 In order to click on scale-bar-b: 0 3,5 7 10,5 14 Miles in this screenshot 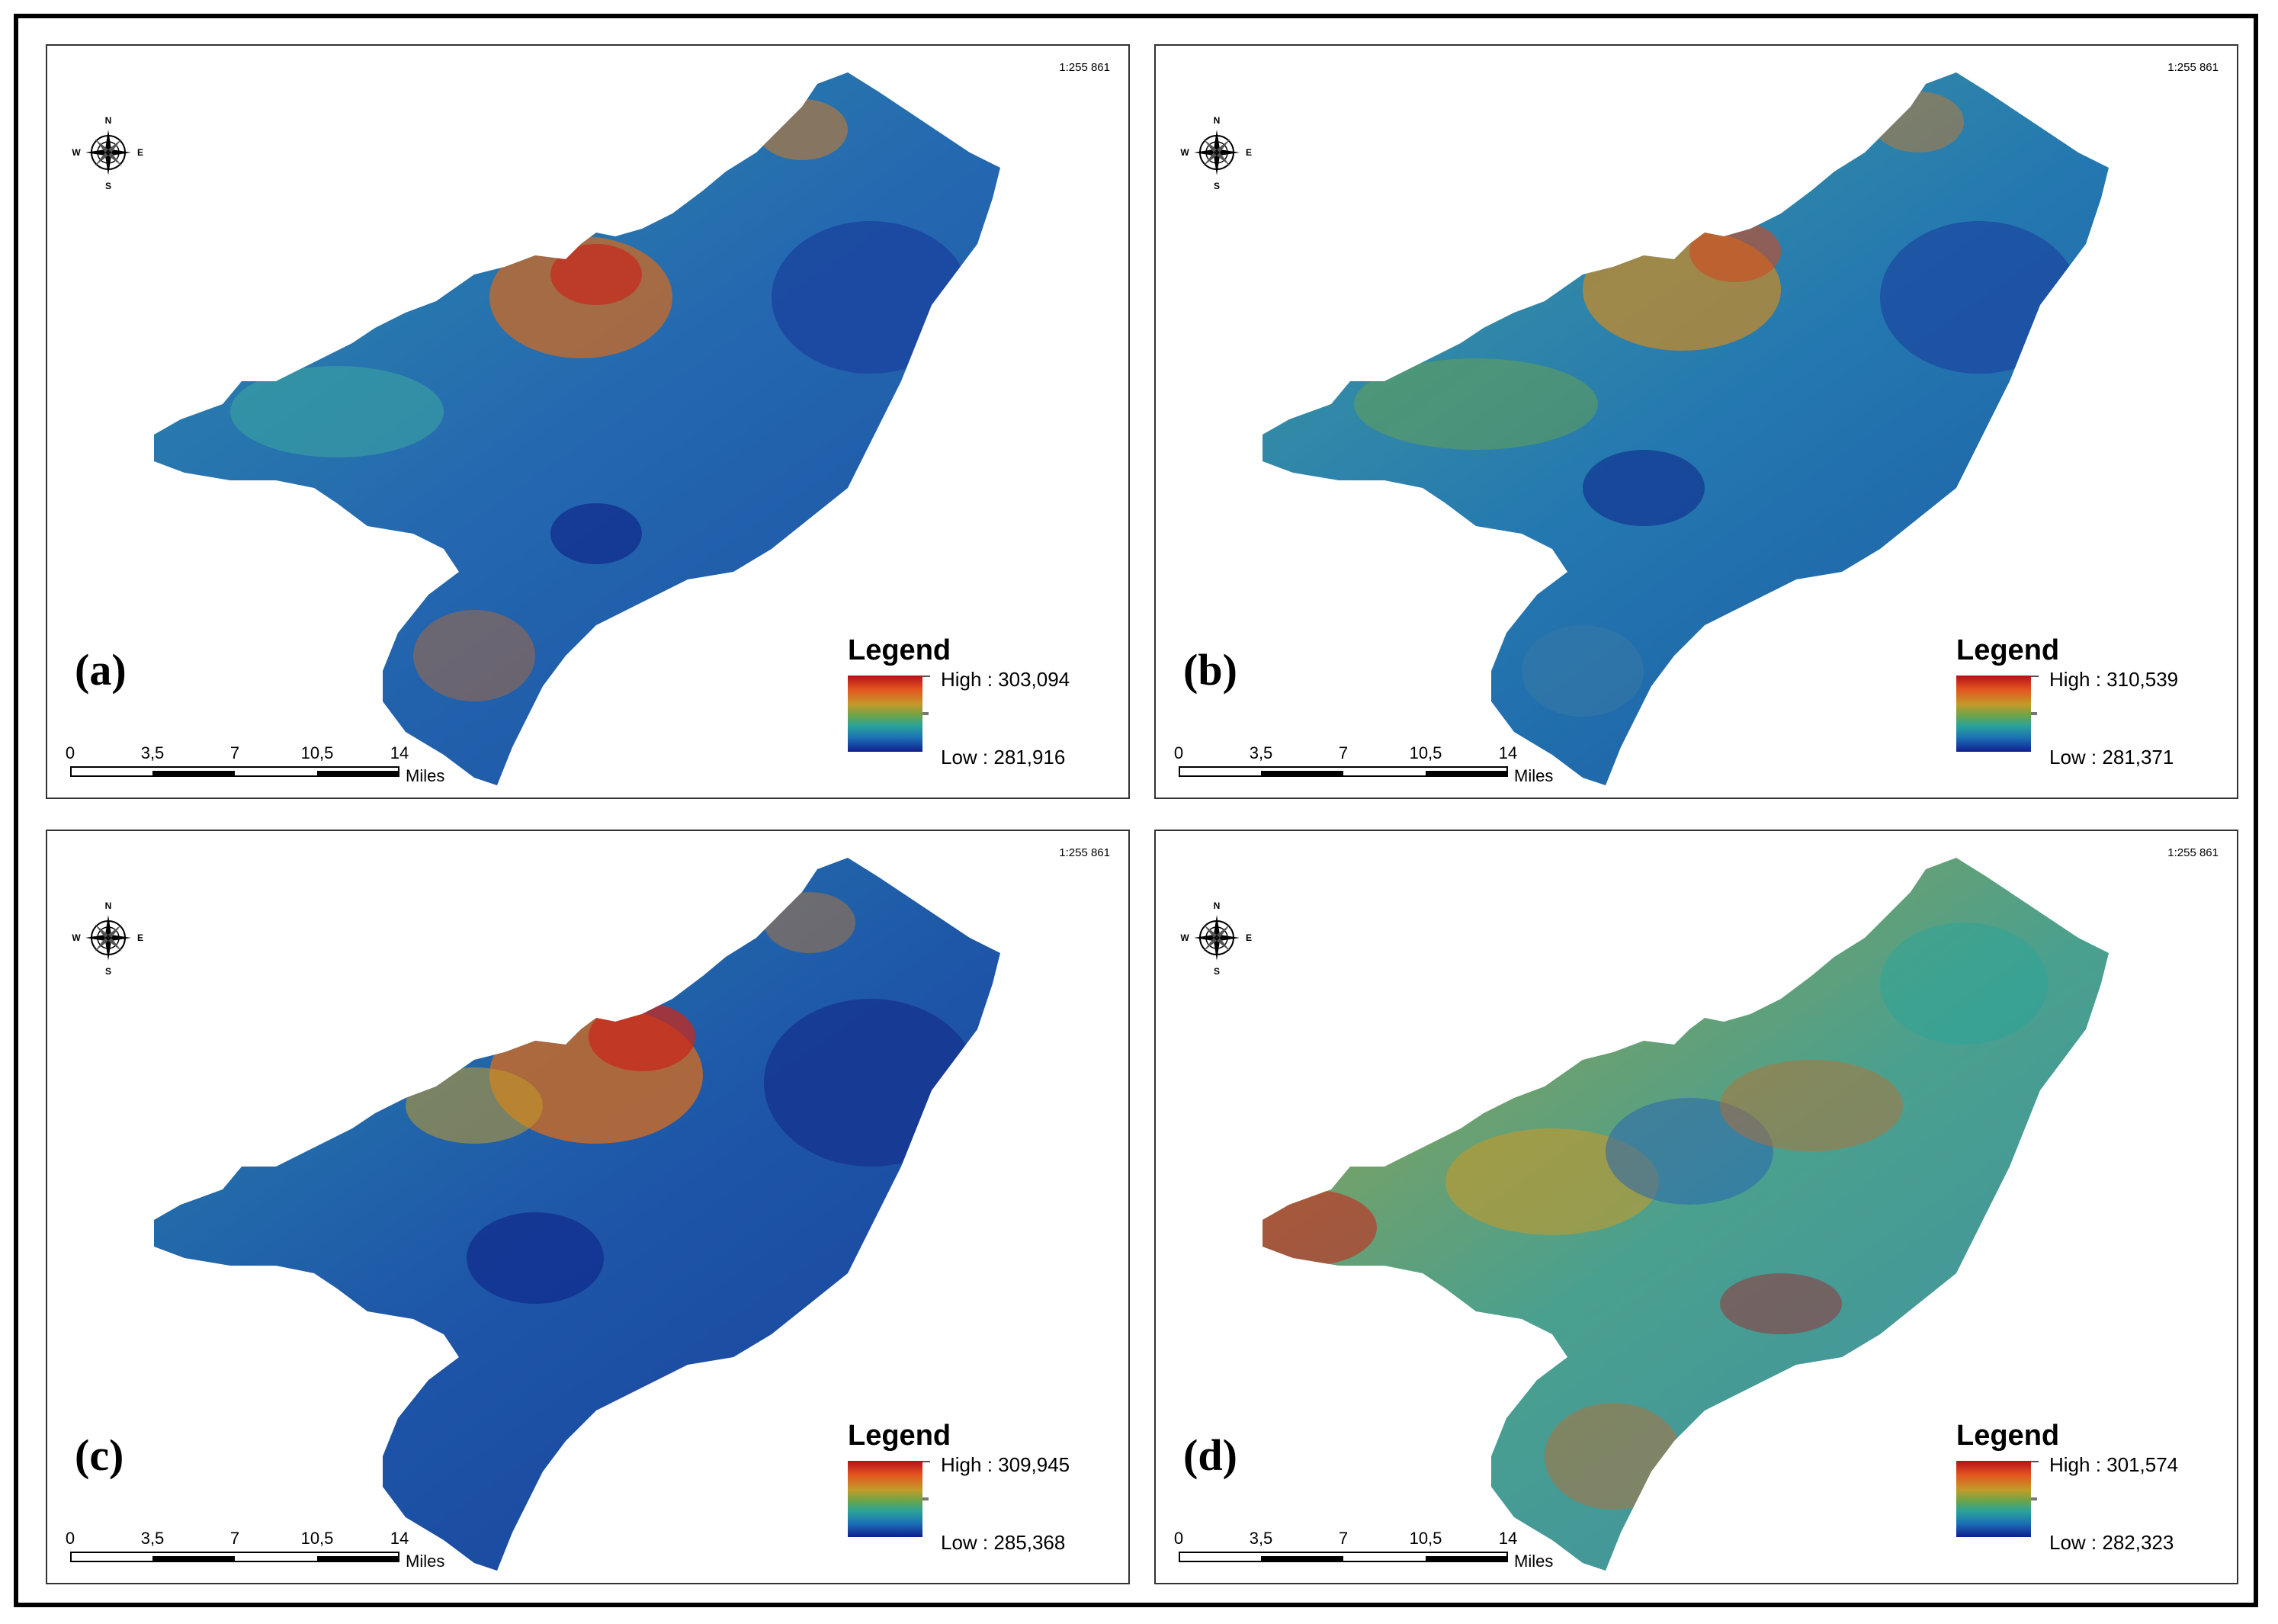, I will do `click(1382, 766)`.